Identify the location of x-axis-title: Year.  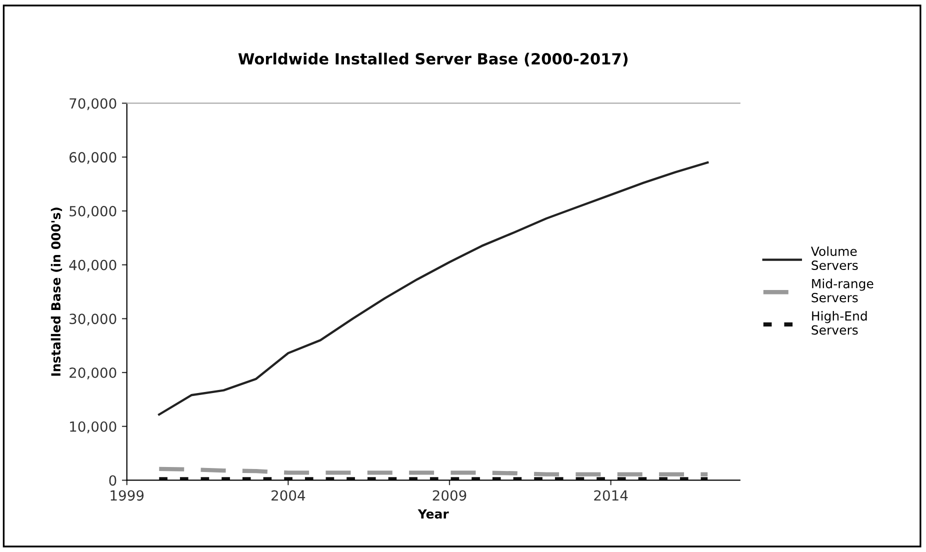
(433, 514).